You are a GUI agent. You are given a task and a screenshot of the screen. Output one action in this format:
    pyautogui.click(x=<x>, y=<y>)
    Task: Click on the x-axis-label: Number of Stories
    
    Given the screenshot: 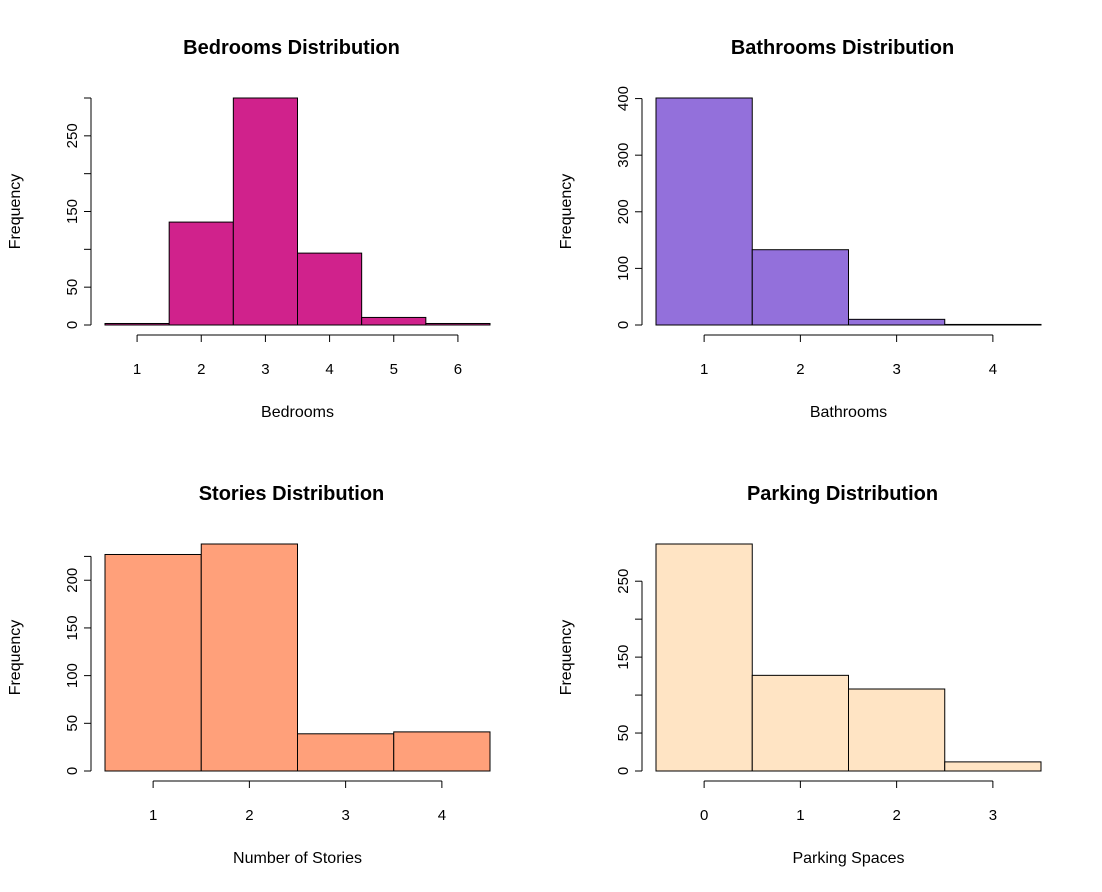 What is the action you would take?
    pyautogui.click(x=297, y=858)
    